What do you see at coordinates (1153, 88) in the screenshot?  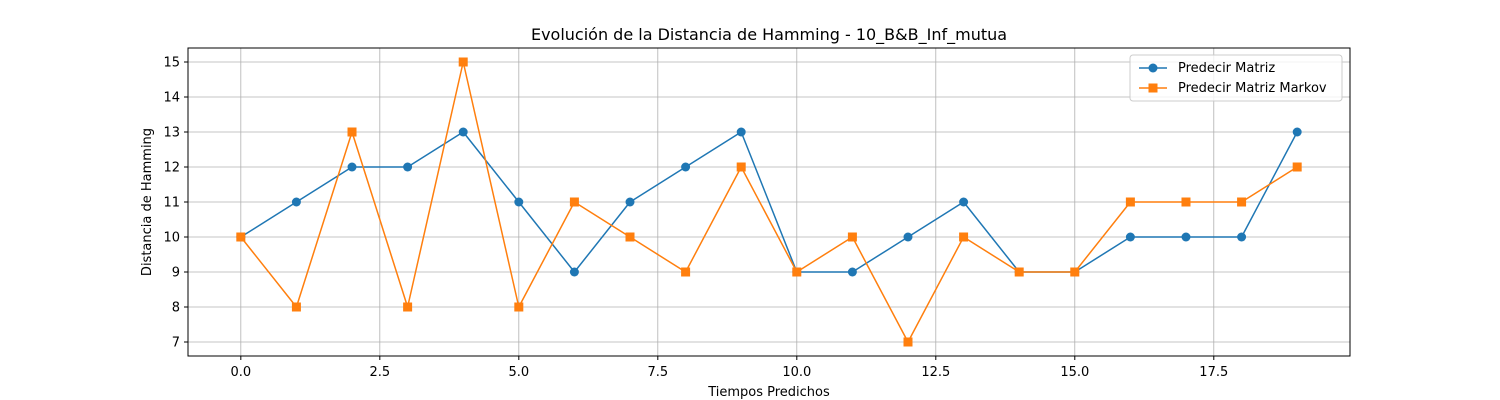 I see `legend-marker-square-icon` at bounding box center [1153, 88].